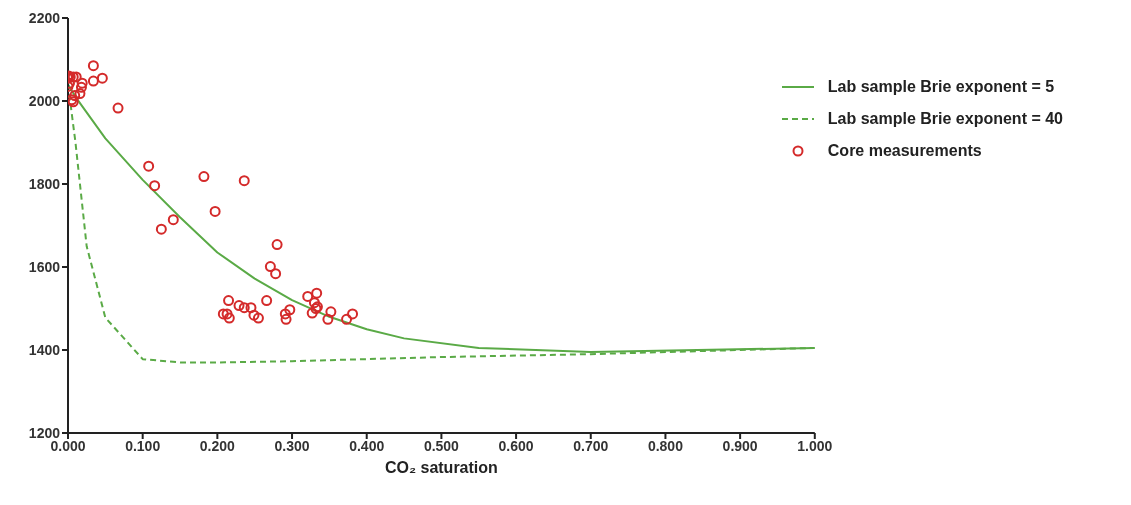 The height and width of the screenshot is (505, 1131). I want to click on y-tick-label: 1400, so click(44, 349).